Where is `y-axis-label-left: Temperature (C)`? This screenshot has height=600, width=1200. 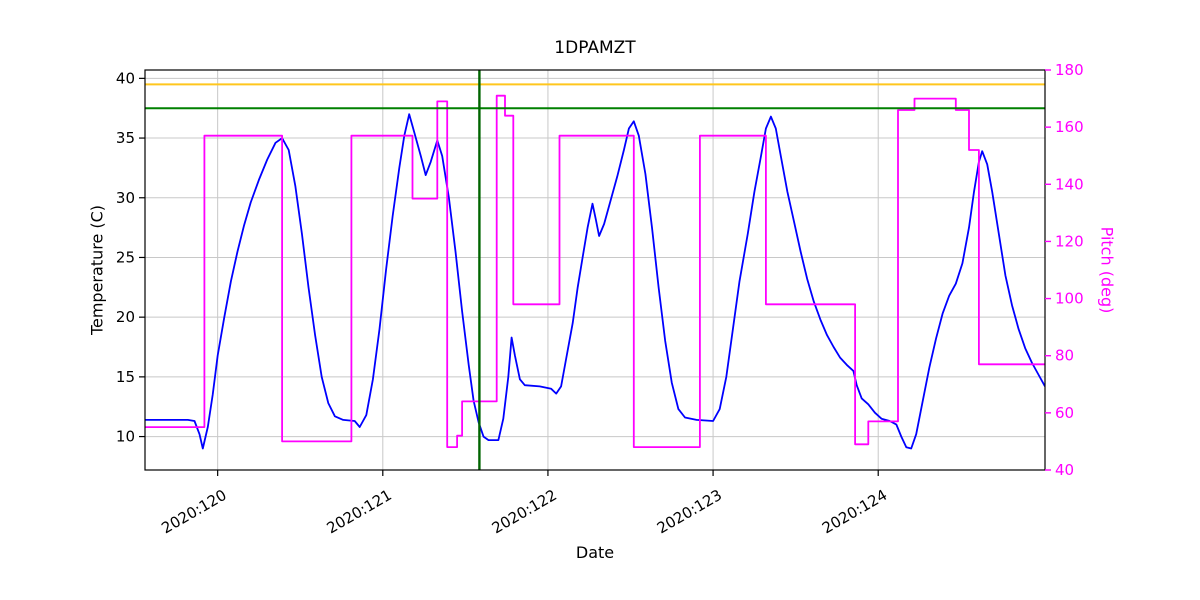
y-axis-label-left: Temperature (C) is located at coordinates (97, 270).